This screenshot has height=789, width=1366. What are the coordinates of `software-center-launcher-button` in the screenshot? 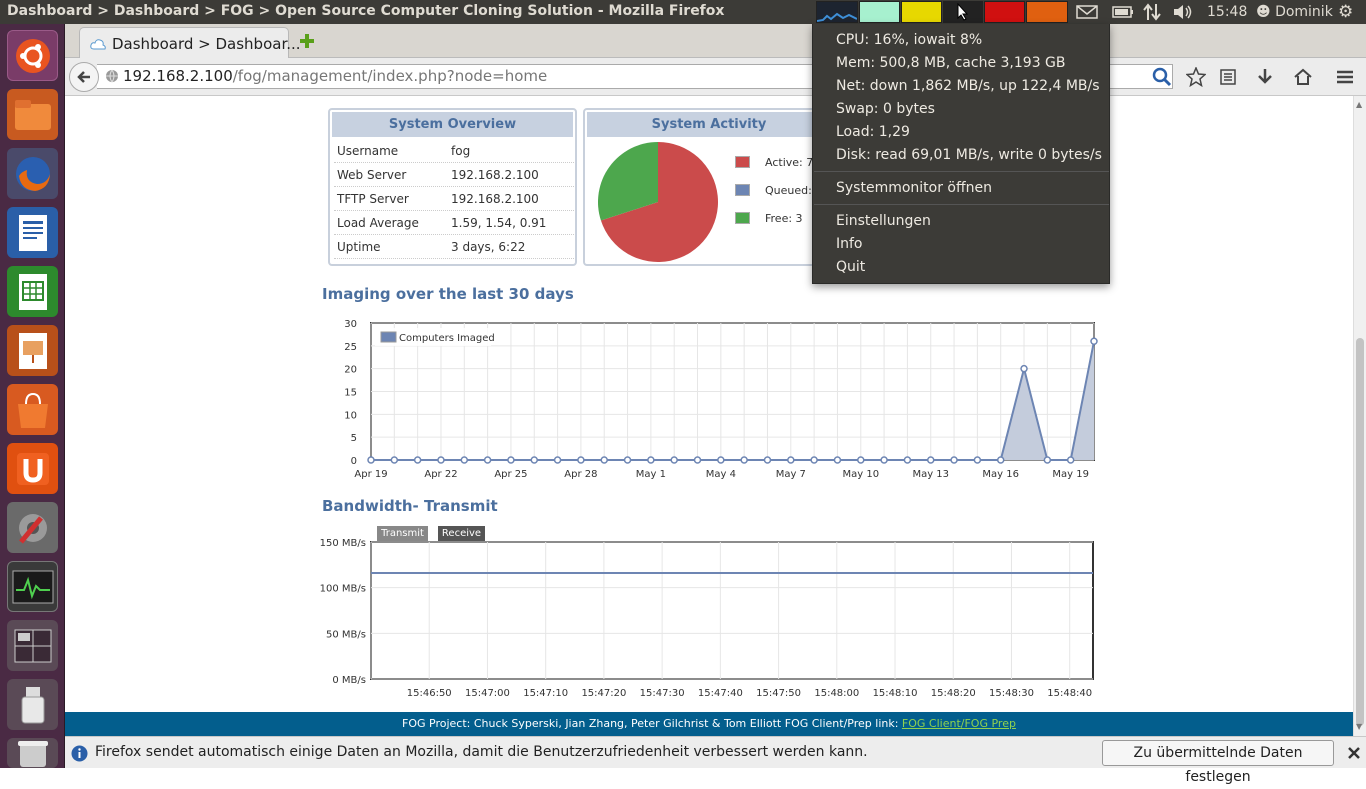 It's located at (32, 409).